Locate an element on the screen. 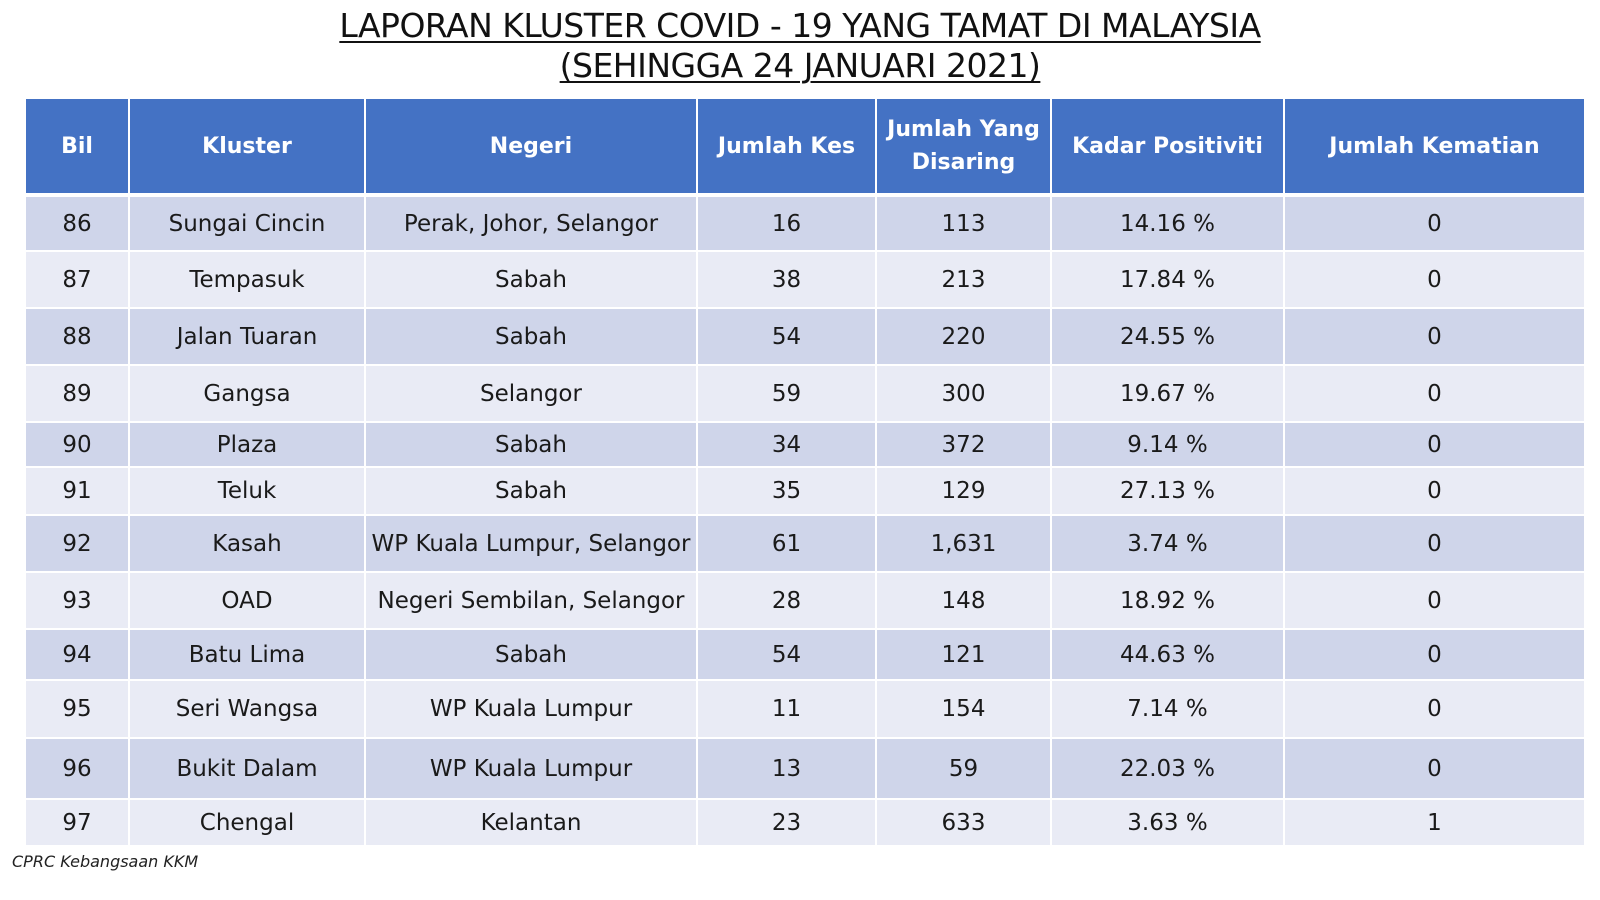  cell-positiviti: 19.67 % is located at coordinates (1168, 394).